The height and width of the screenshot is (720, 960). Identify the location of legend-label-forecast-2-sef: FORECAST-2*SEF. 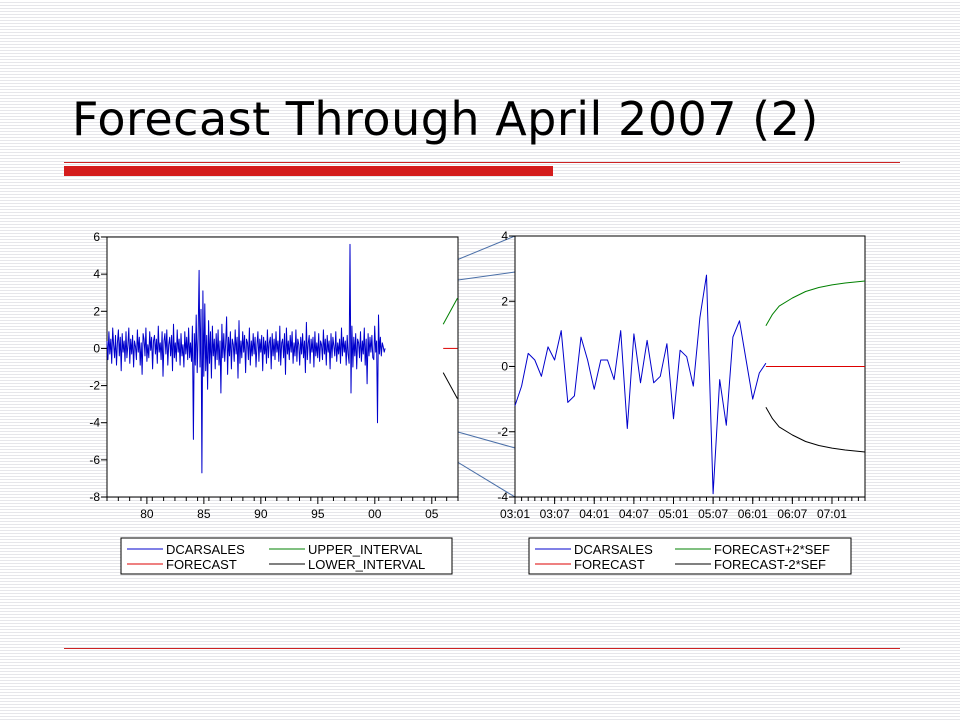
(770, 564).